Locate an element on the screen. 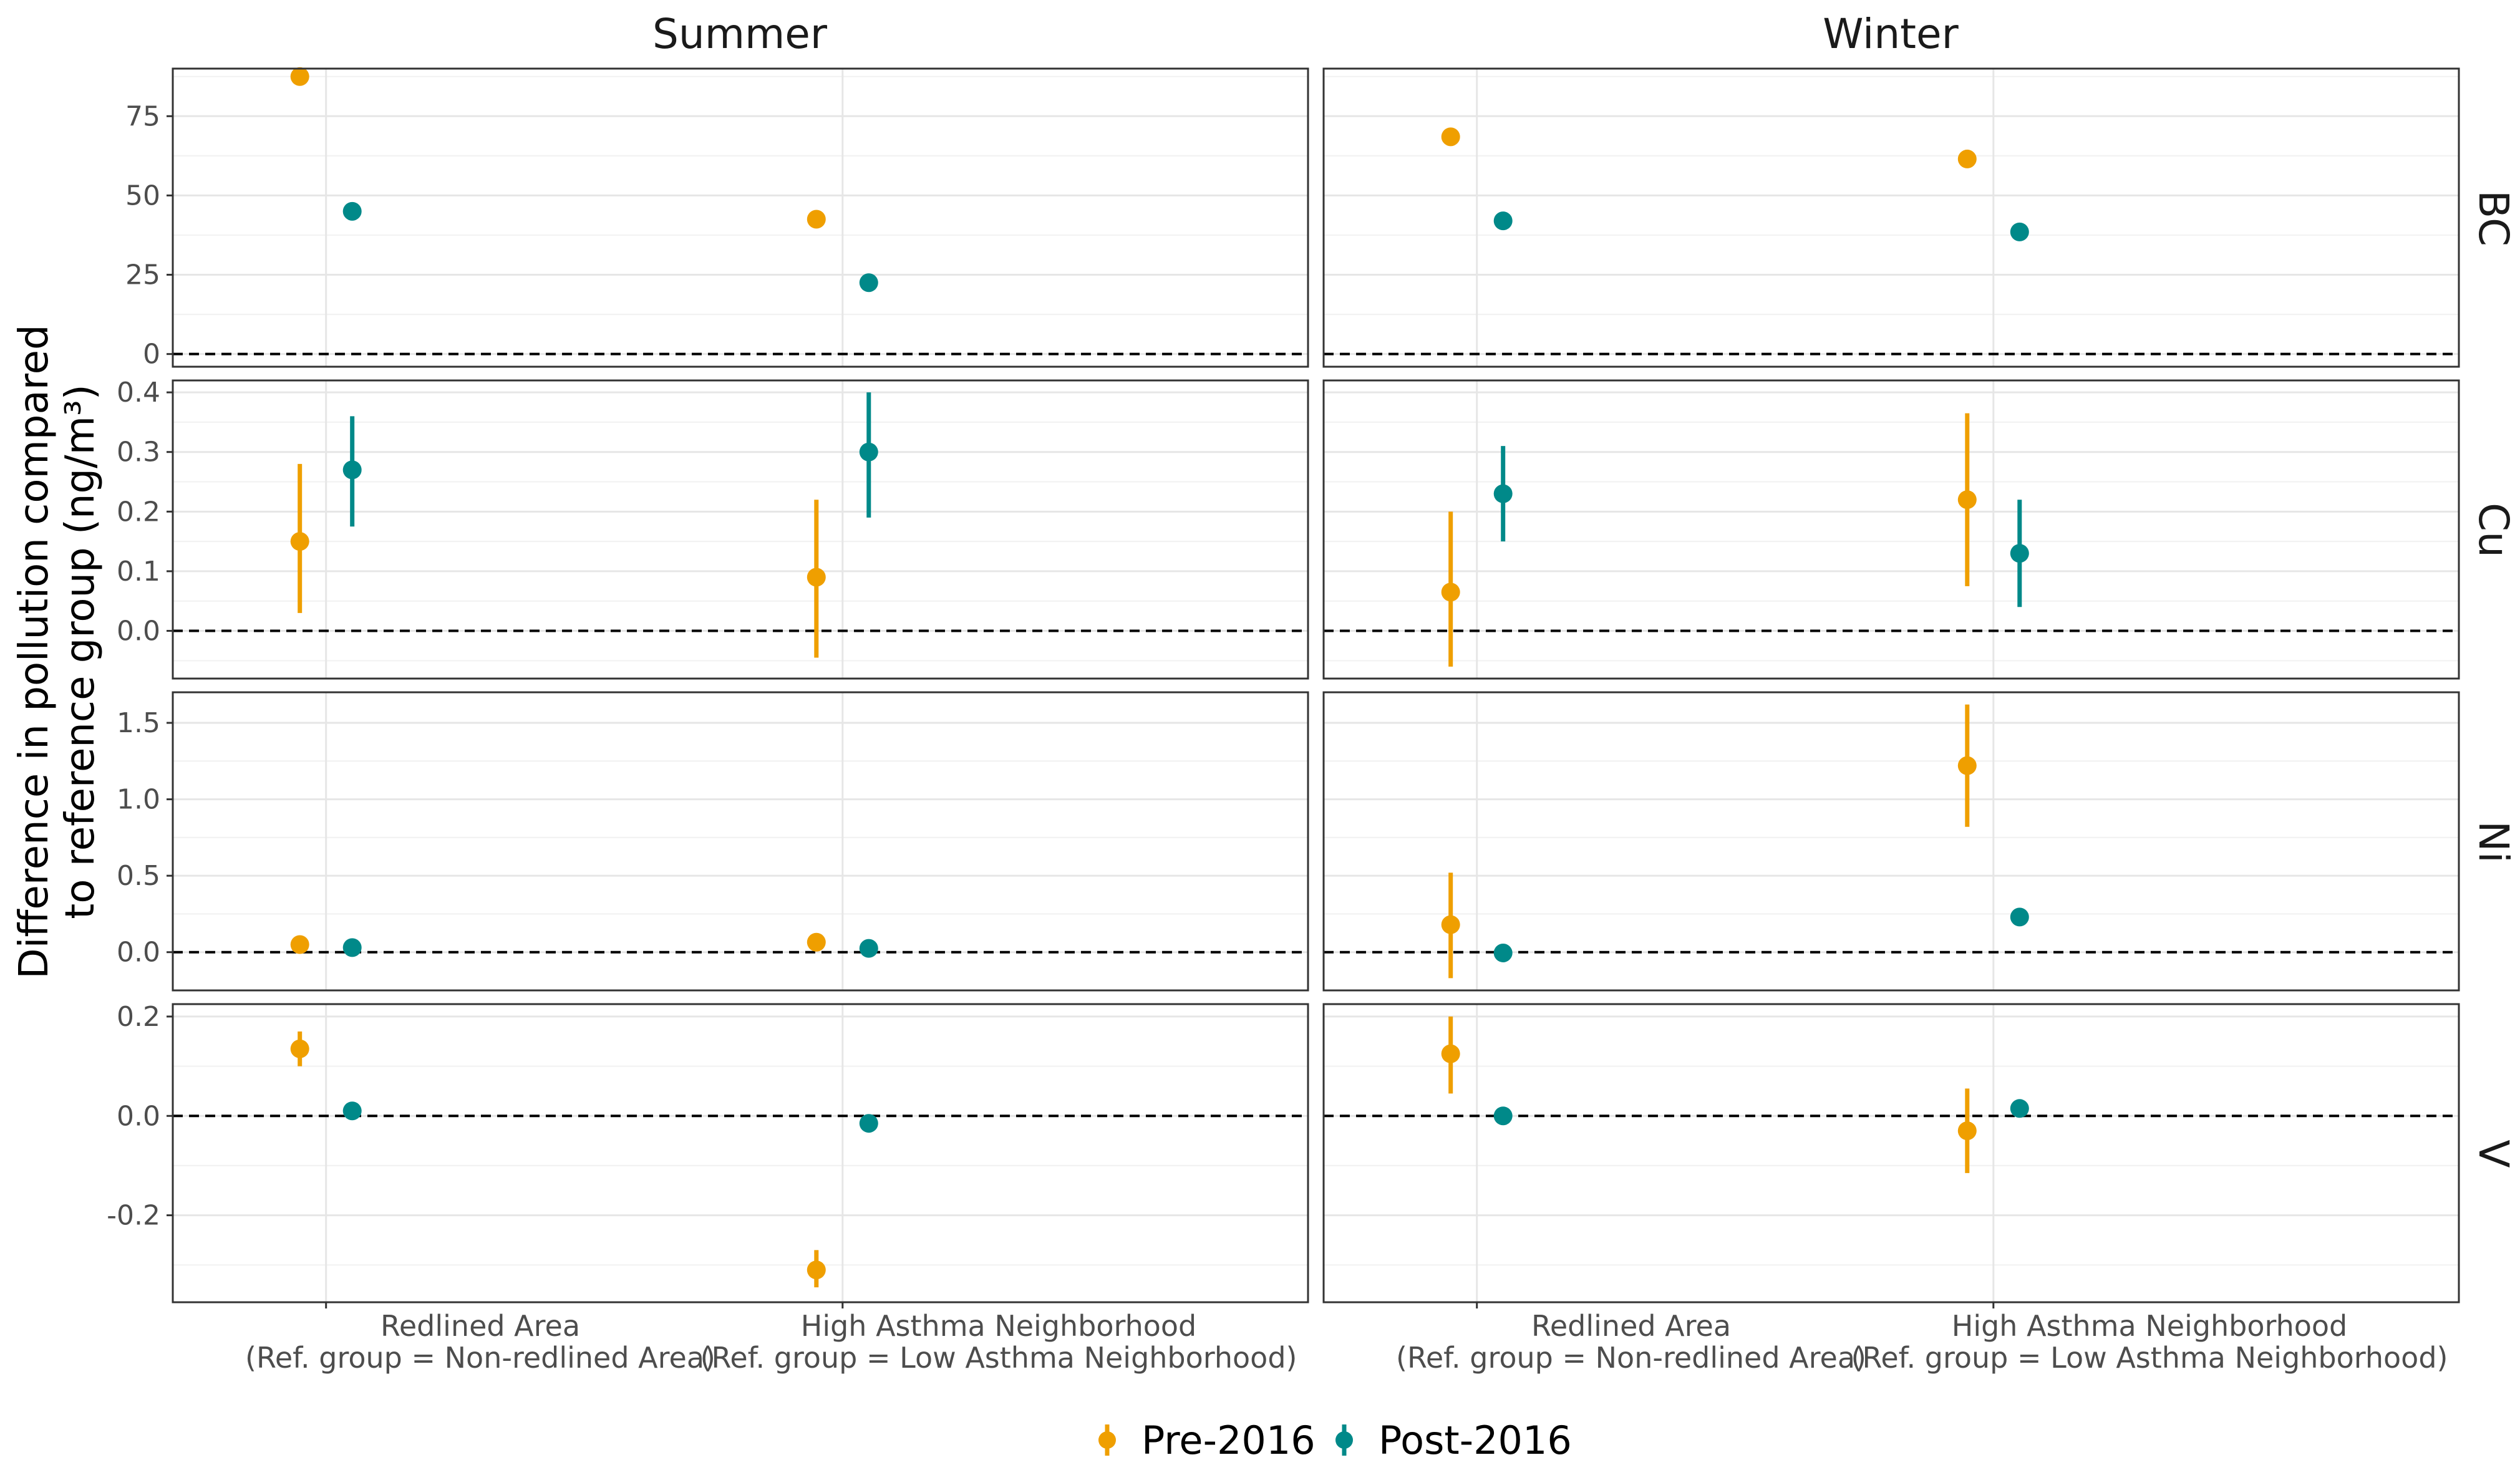 This screenshot has width=2520, height=1470. y-axis-title-line-1: Difference in pollution compared is located at coordinates (34, 651).